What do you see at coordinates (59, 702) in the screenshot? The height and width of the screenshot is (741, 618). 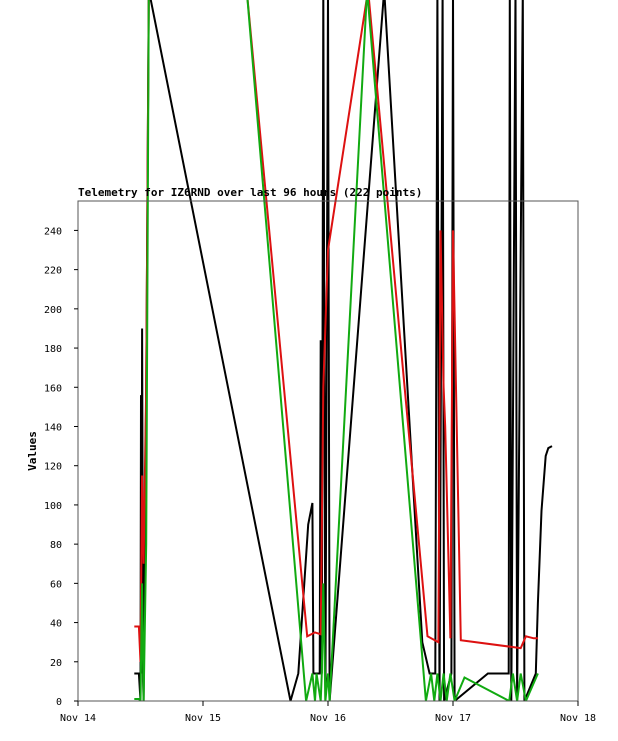 I see `y-tick-label: 0` at bounding box center [59, 702].